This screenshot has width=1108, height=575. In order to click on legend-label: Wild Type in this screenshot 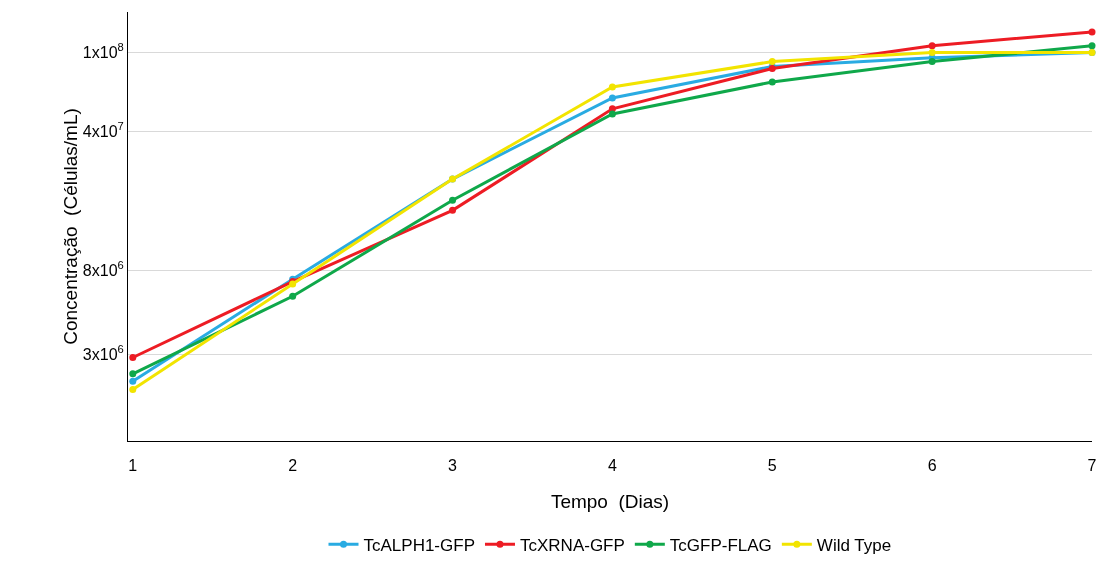, I will do `click(854, 545)`.